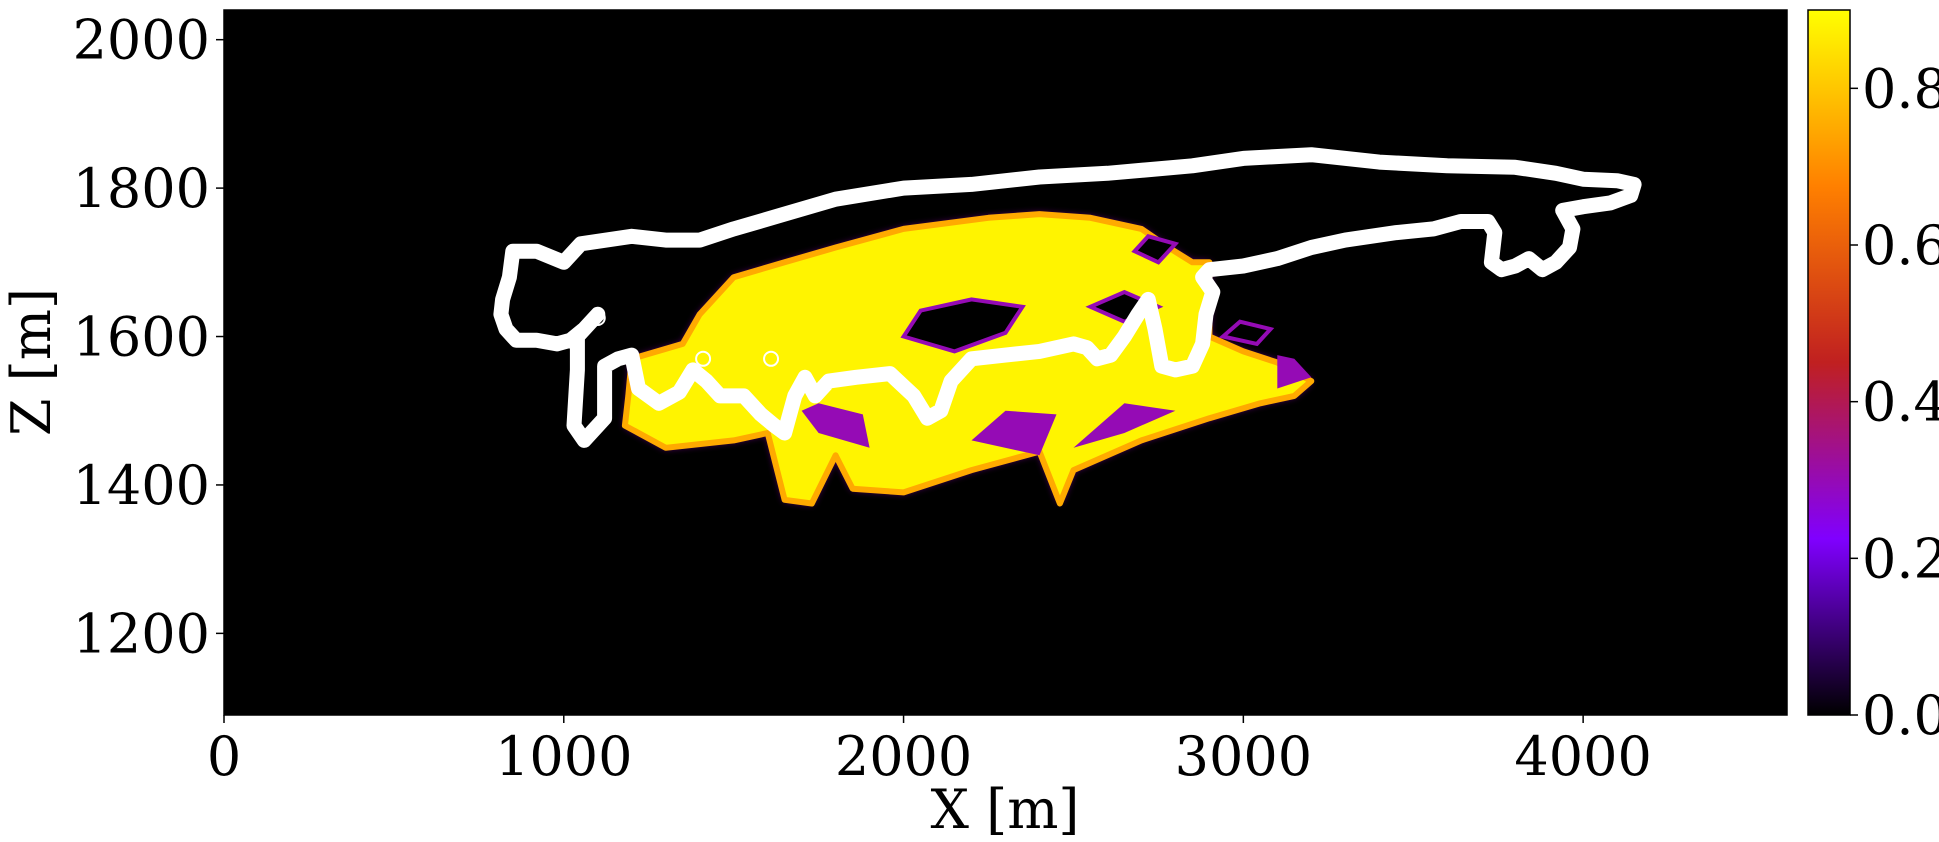 The height and width of the screenshot is (842, 1939). I want to click on colorbar-tick-label: 0.2, so click(1900, 558).